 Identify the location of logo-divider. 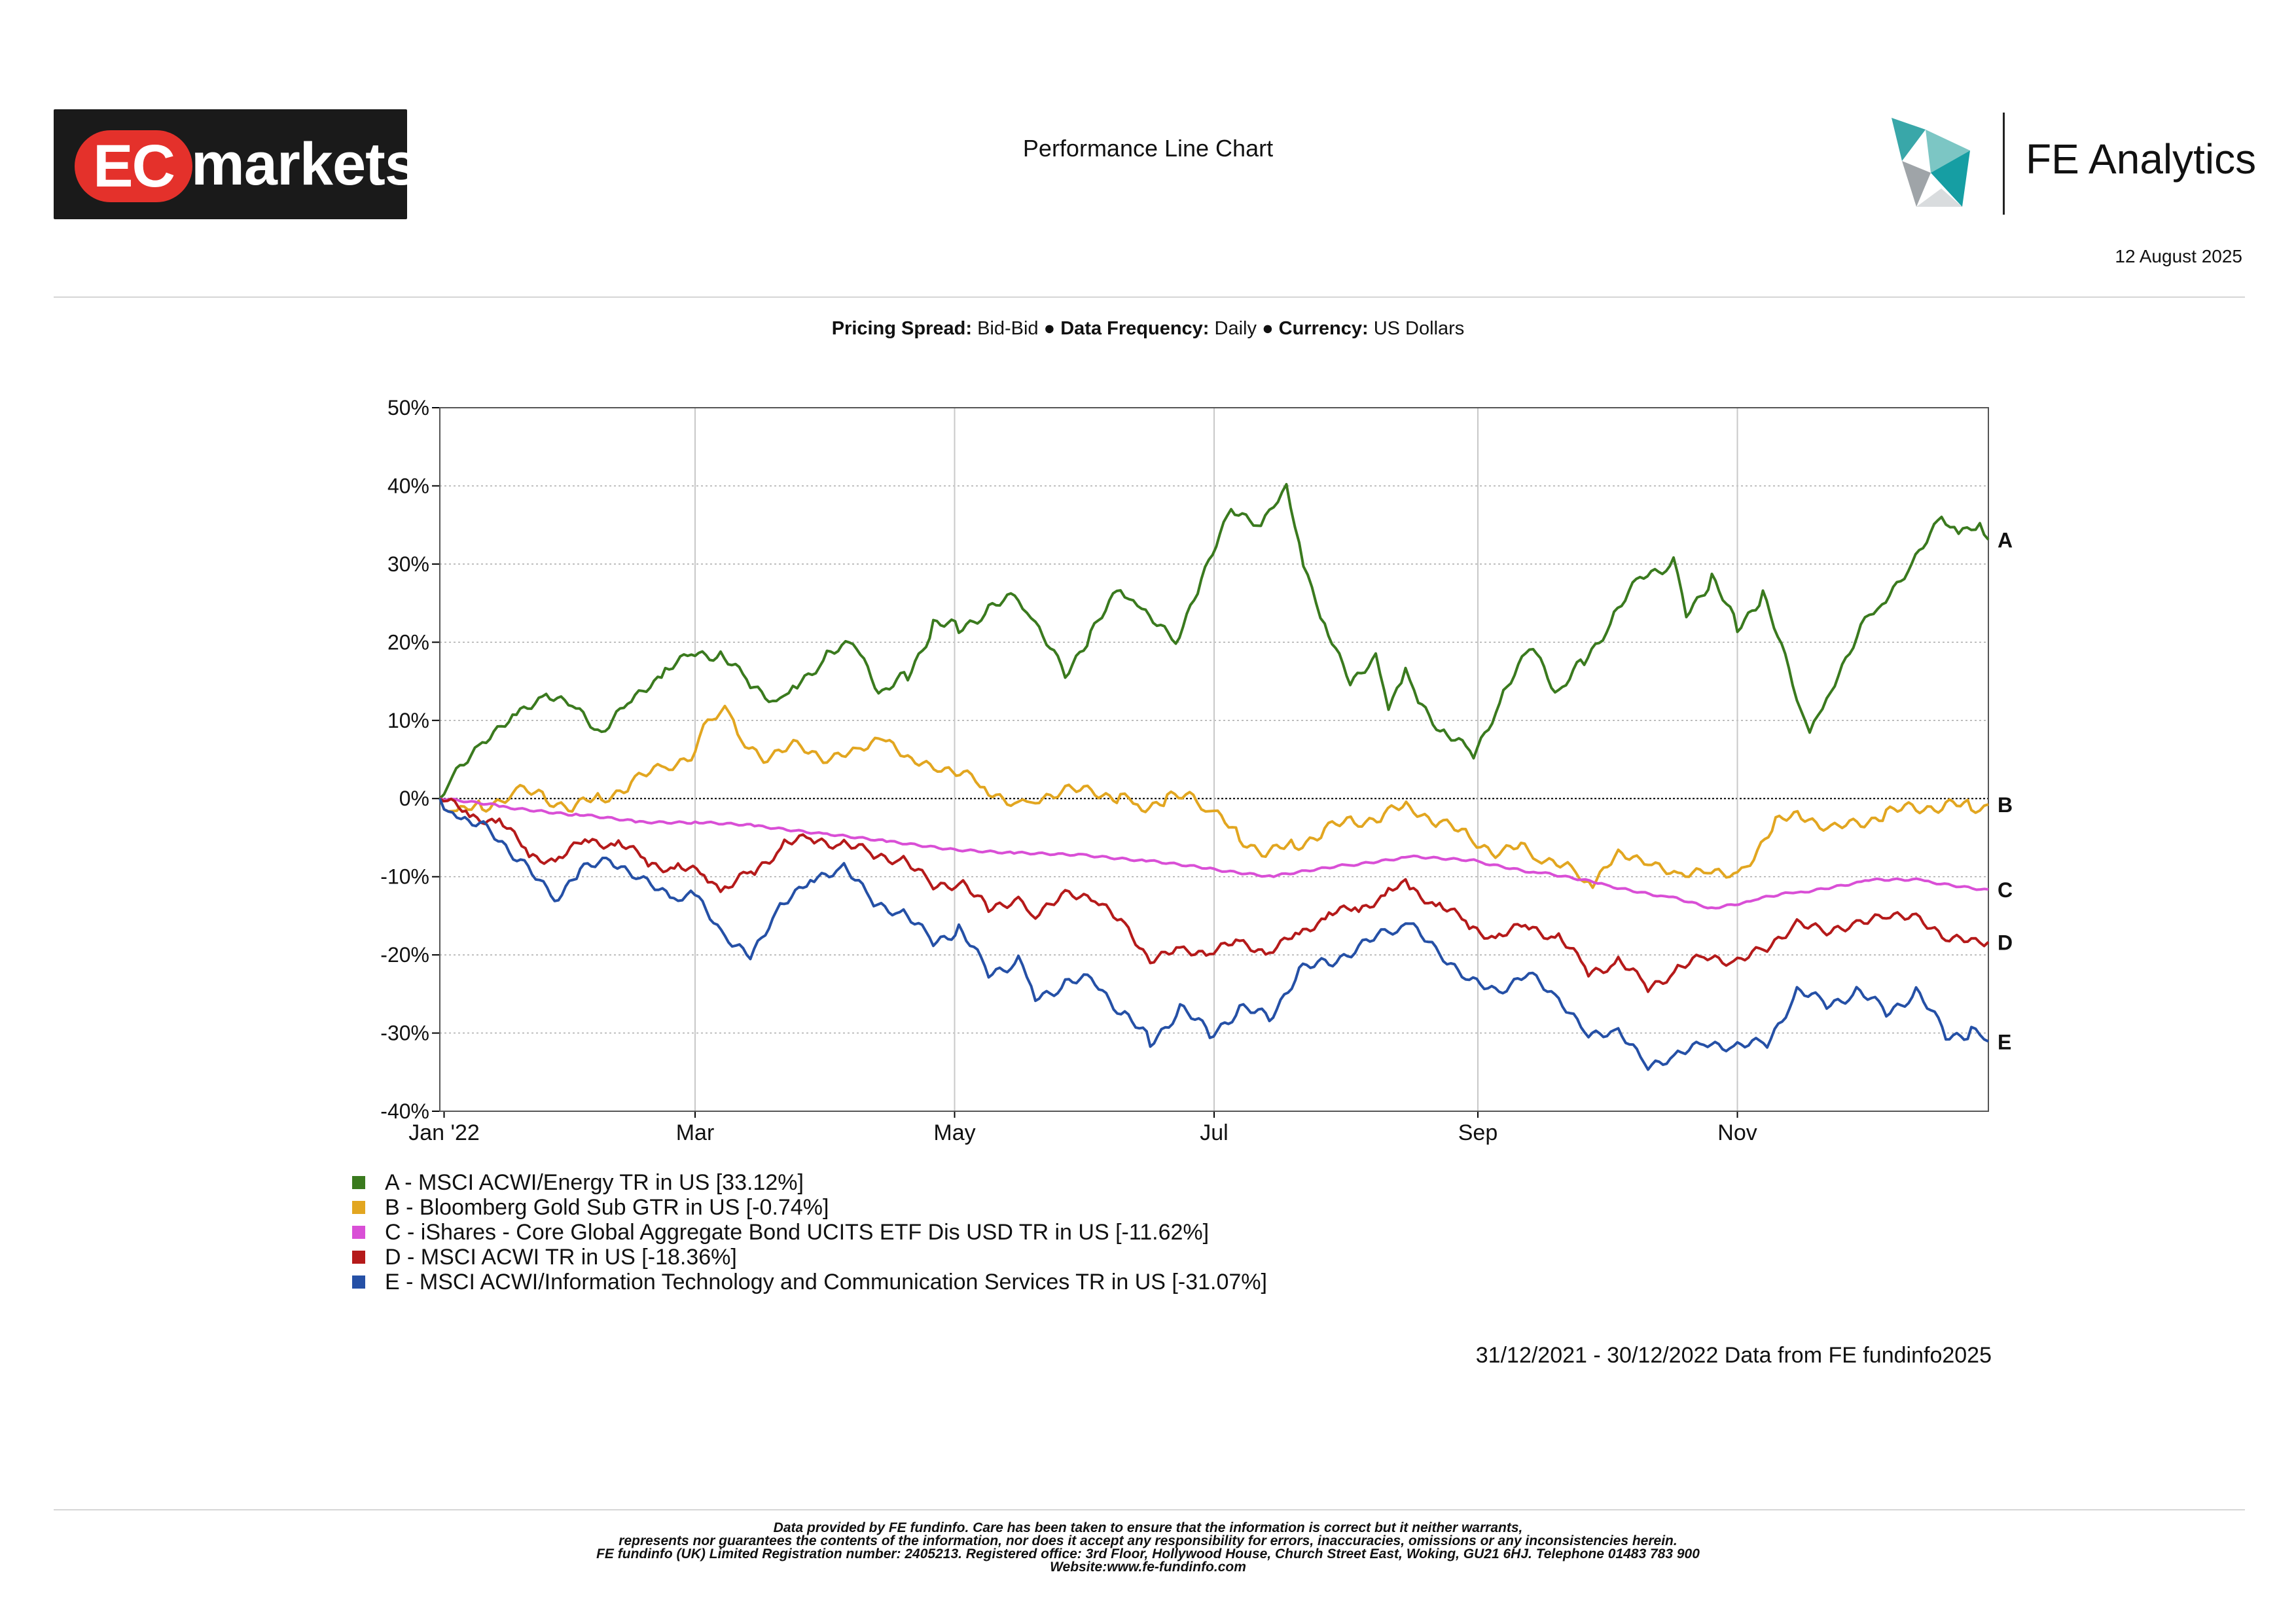
(2004, 164).